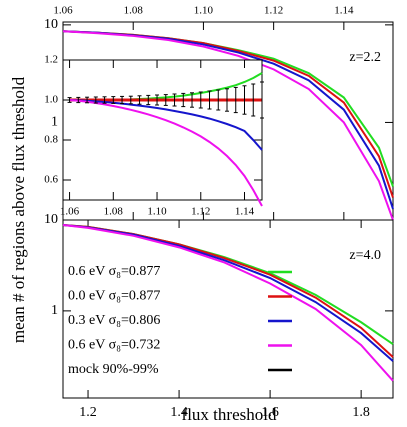 This screenshot has height=427, width=407. What do you see at coordinates (179, 412) in the screenshot?
I see `x-tick-label: 1.4` at bounding box center [179, 412].